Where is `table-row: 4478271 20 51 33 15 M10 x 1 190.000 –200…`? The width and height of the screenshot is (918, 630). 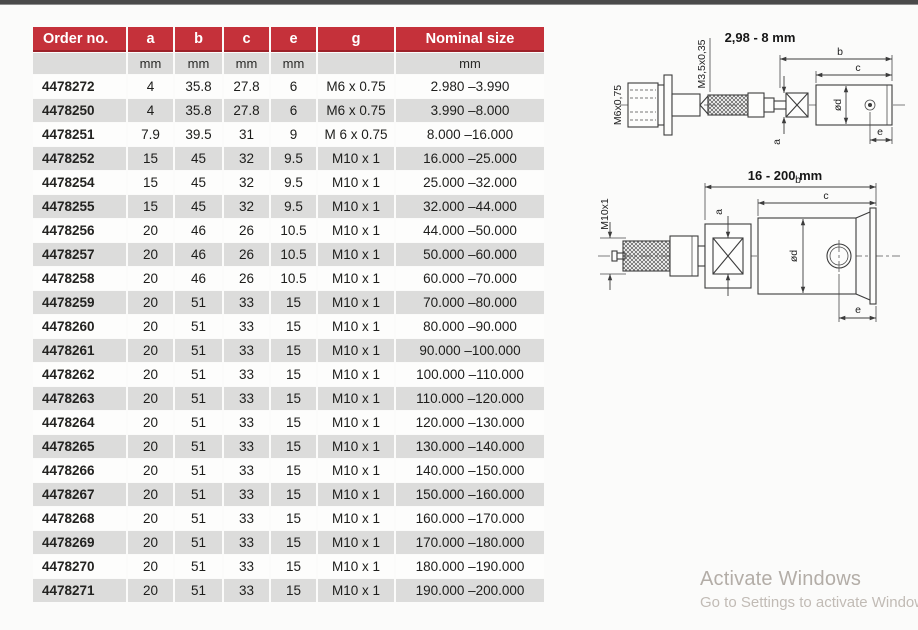 table-row: 4478271 20 51 33 15 M10 x 1 190.000 –200… is located at coordinates (288, 590).